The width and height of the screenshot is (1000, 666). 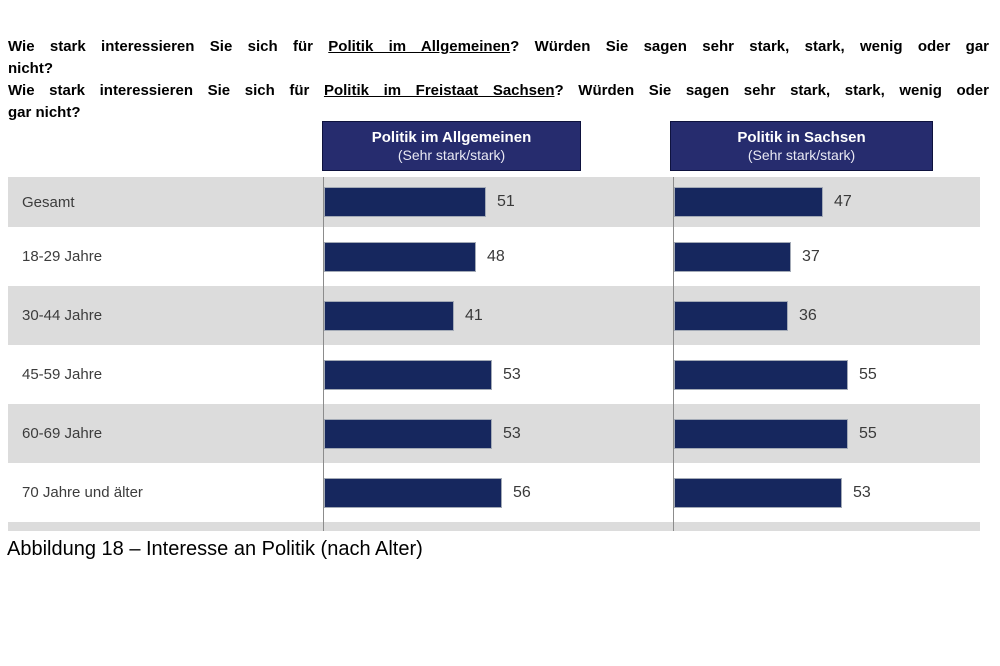 I want to click on bar-value: 51, so click(x=506, y=201).